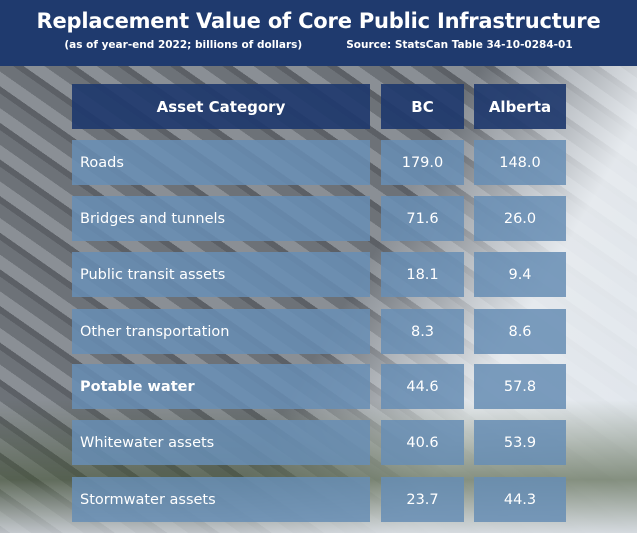 The width and height of the screenshot is (637, 533). Describe the element at coordinates (422, 386) in the screenshot. I see `bc-value-cell: 44.6` at that location.